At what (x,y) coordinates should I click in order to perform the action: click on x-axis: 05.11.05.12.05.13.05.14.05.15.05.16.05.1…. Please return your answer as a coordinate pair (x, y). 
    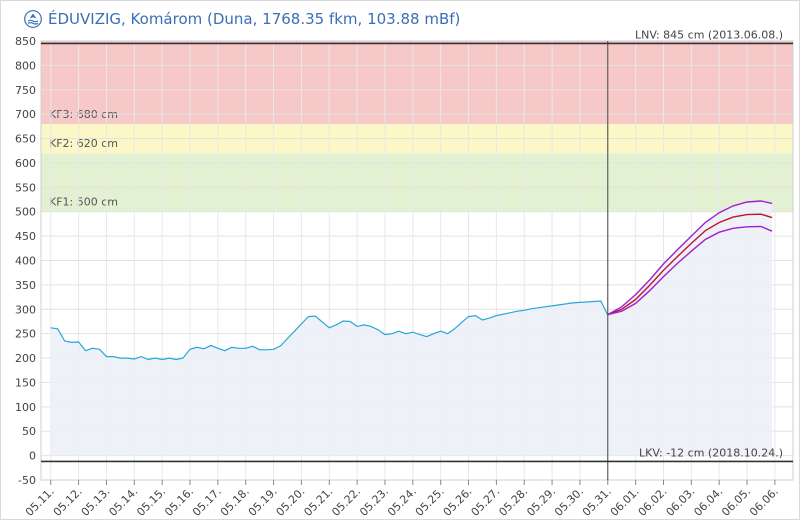
    Looking at the image, I should click on (402, 499).